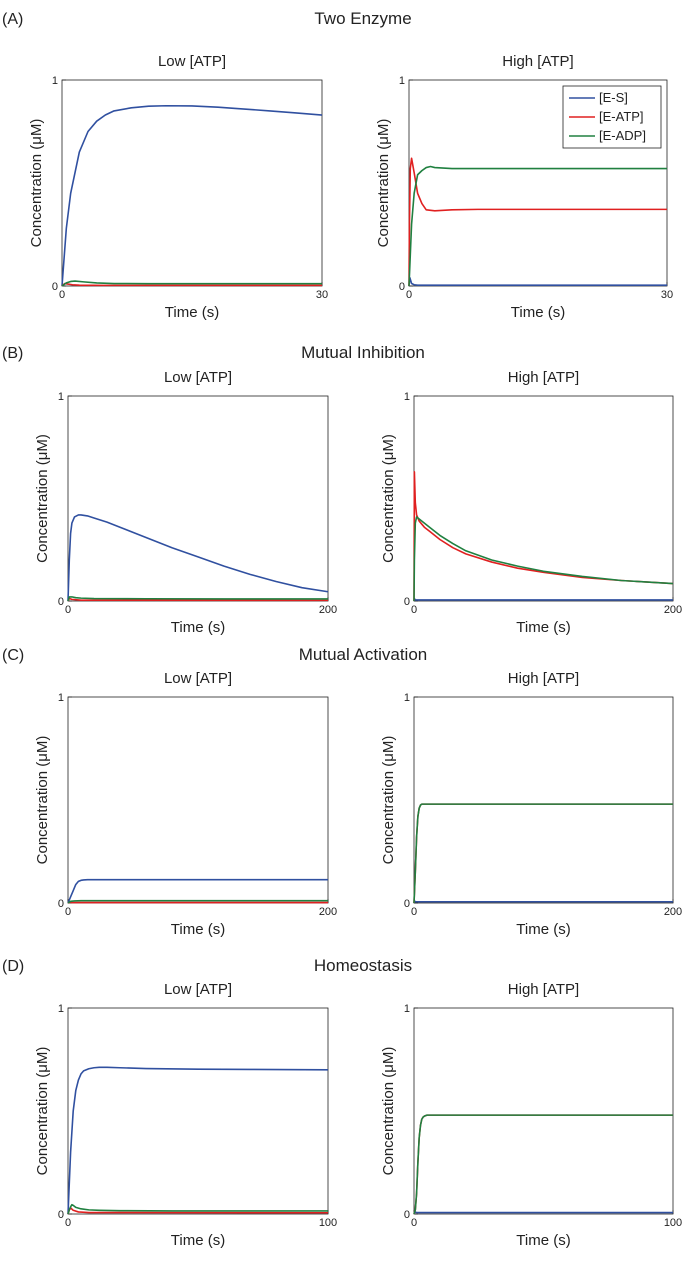 The height and width of the screenshot is (1281, 697). What do you see at coordinates (621, 116) in the screenshot?
I see `legend-label-eatp: [E-ATP]` at bounding box center [621, 116].